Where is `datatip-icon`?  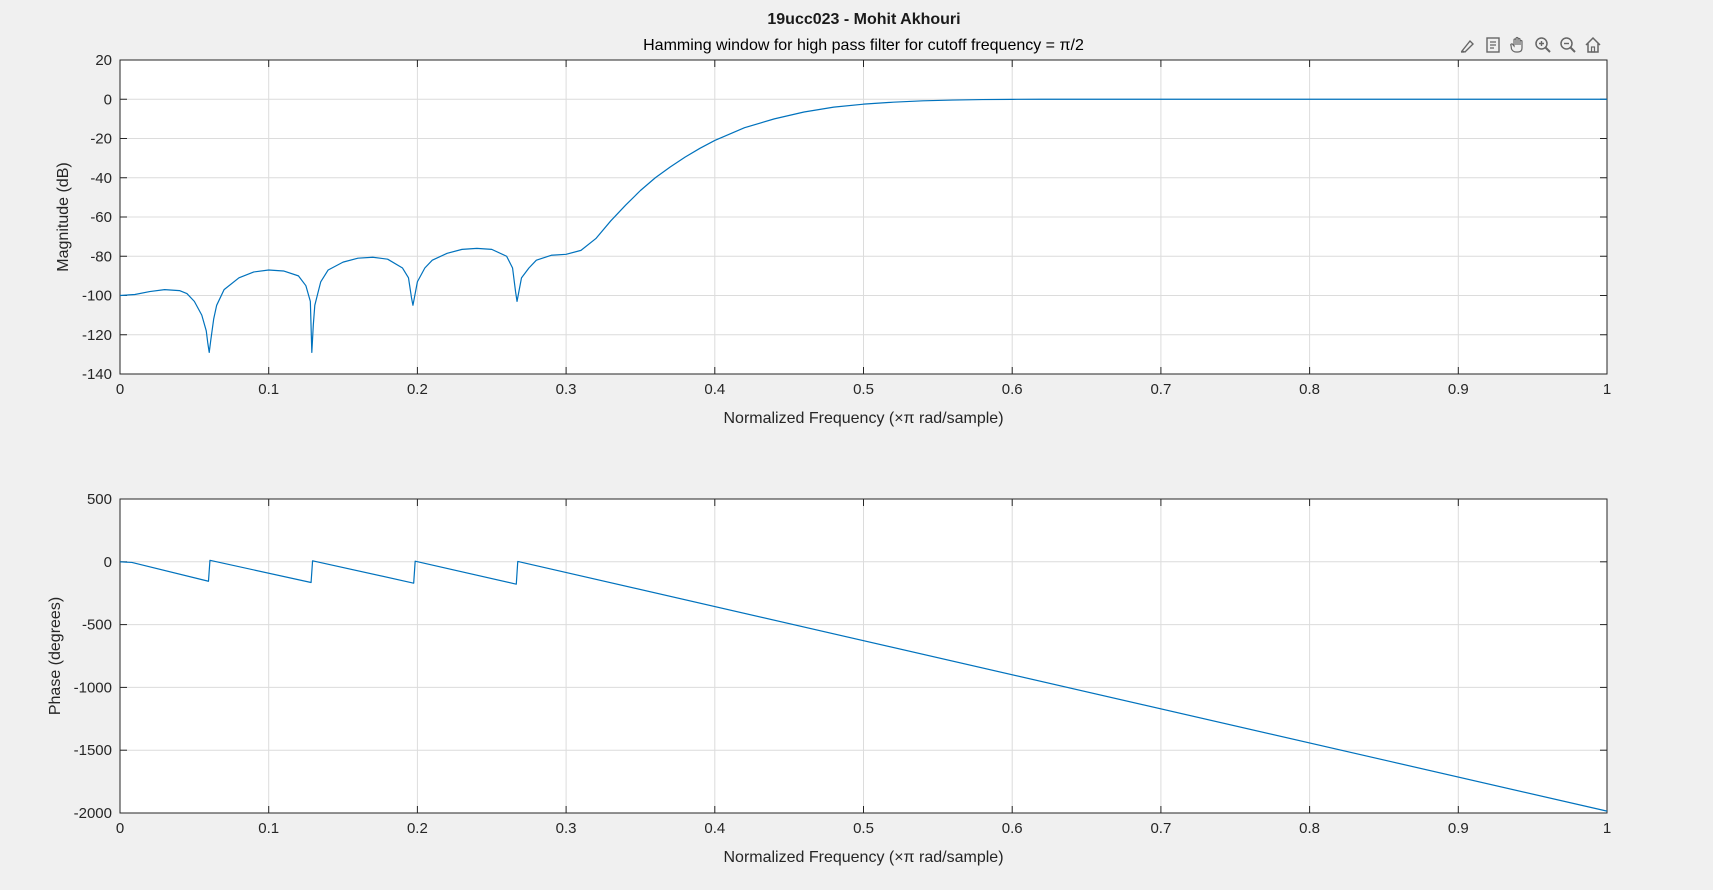 datatip-icon is located at coordinates (1492, 45).